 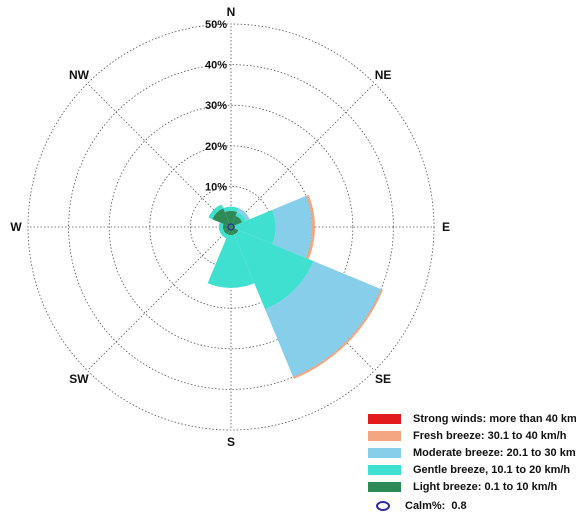 What do you see at coordinates (383, 75) in the screenshot?
I see `direction-label-ne: NE` at bounding box center [383, 75].